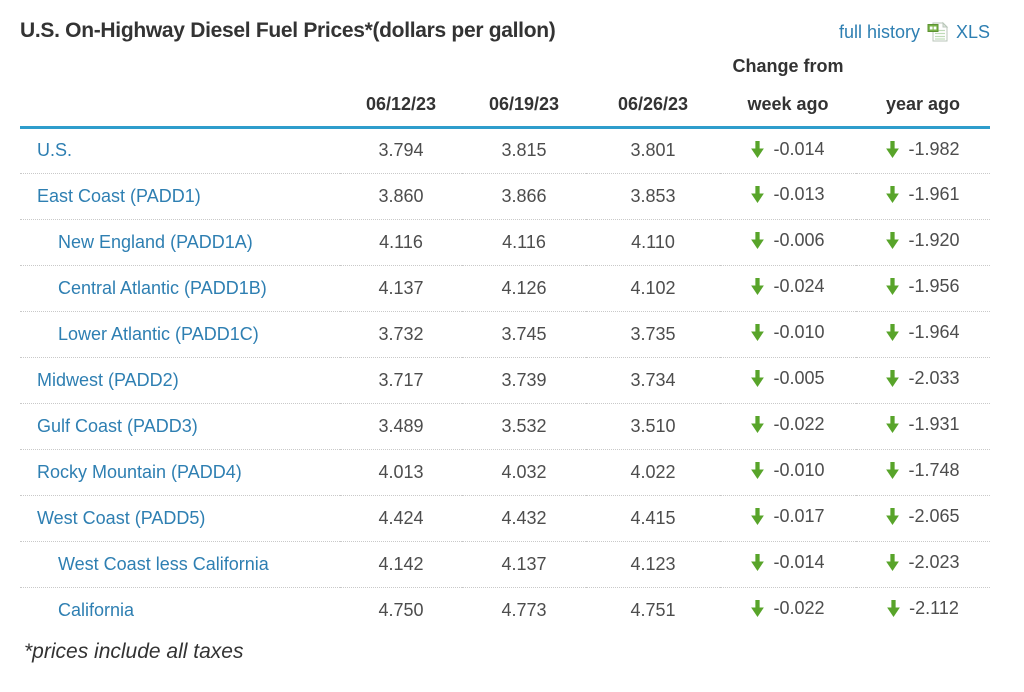  I want to click on price-cell: 4.123, so click(653, 563).